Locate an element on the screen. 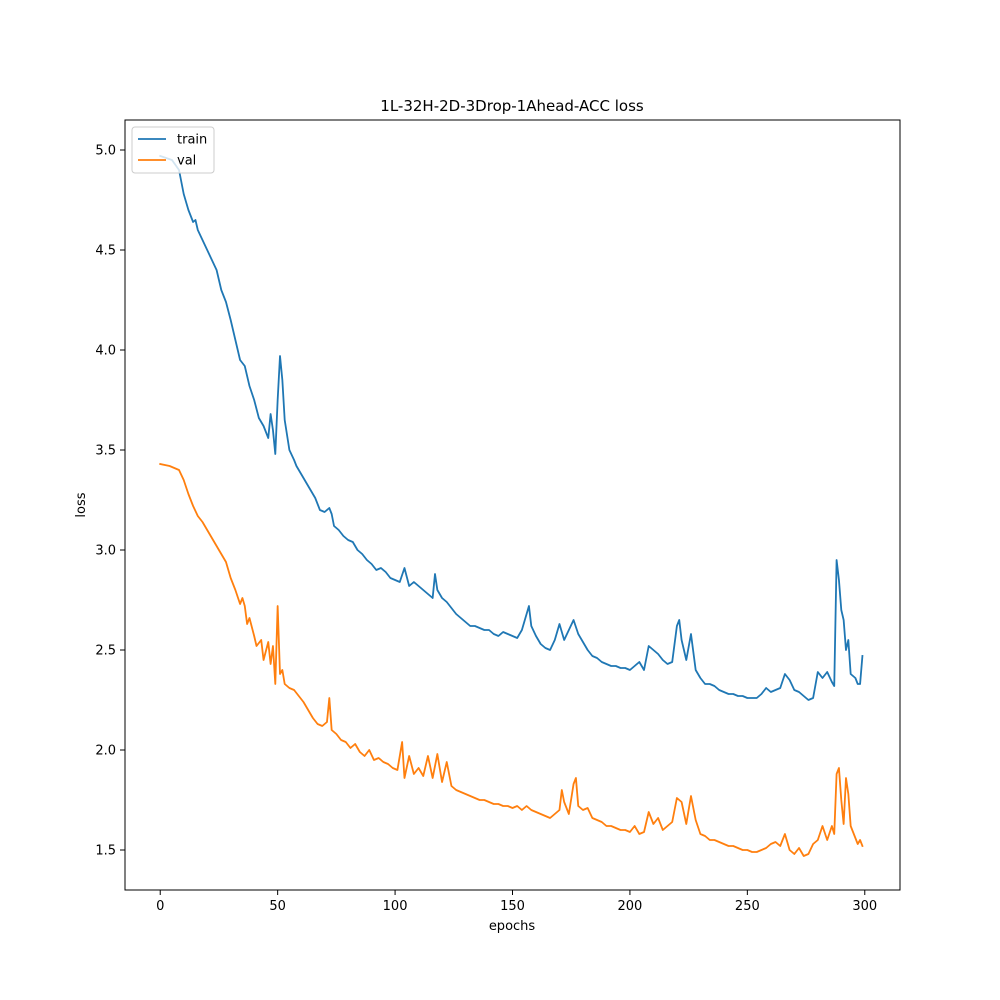 The image size is (1000, 1000). y-axis-label: loss is located at coordinates (81, 504).